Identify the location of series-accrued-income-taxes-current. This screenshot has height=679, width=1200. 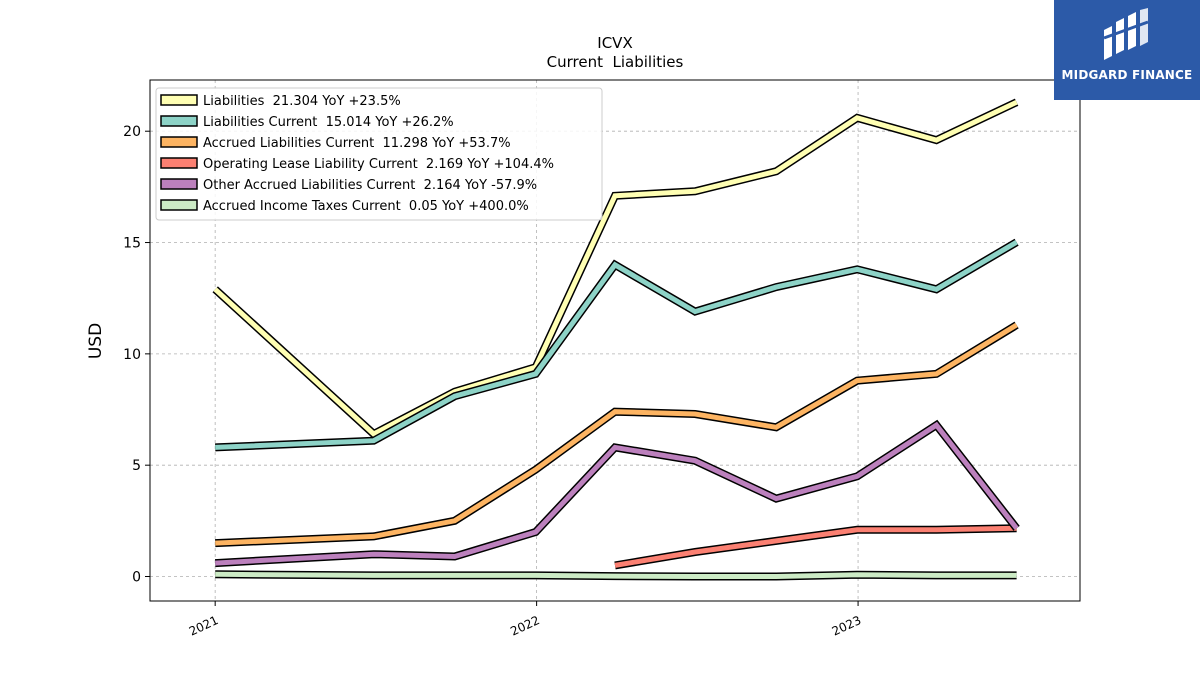
(616, 575).